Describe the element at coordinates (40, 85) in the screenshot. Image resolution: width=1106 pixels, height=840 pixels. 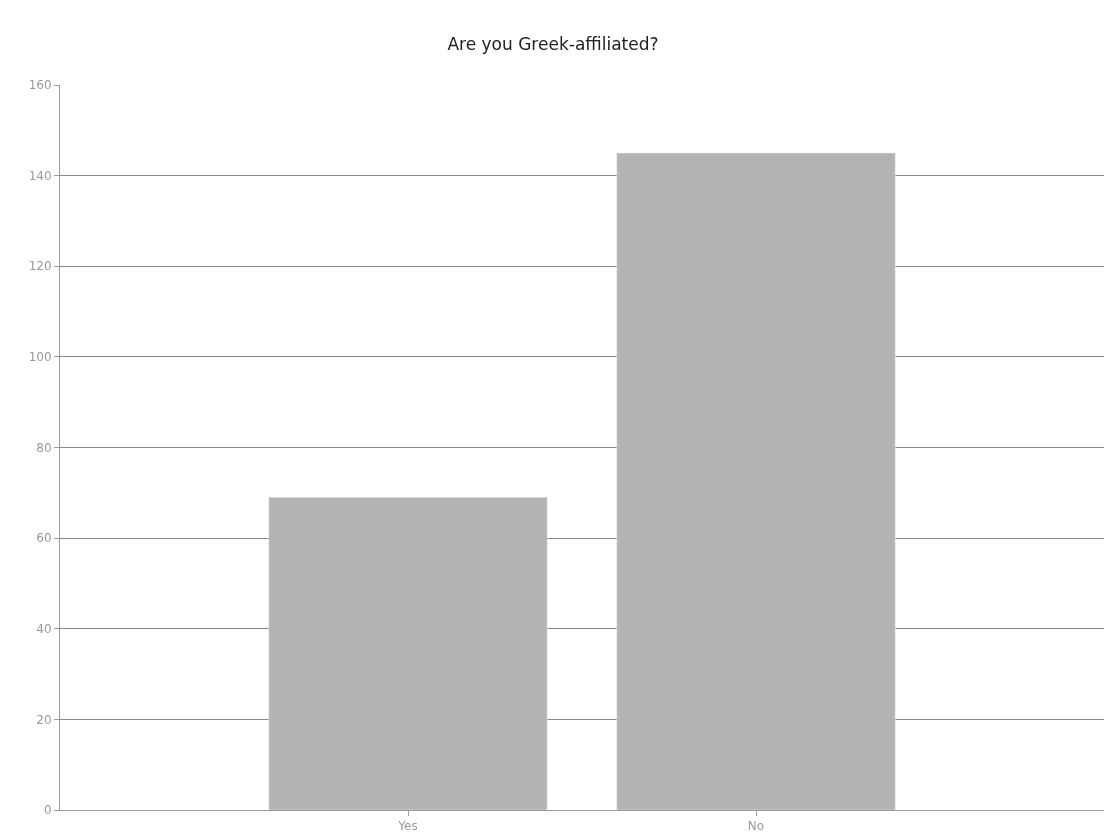
I see `y-tick-label: 160` at that location.